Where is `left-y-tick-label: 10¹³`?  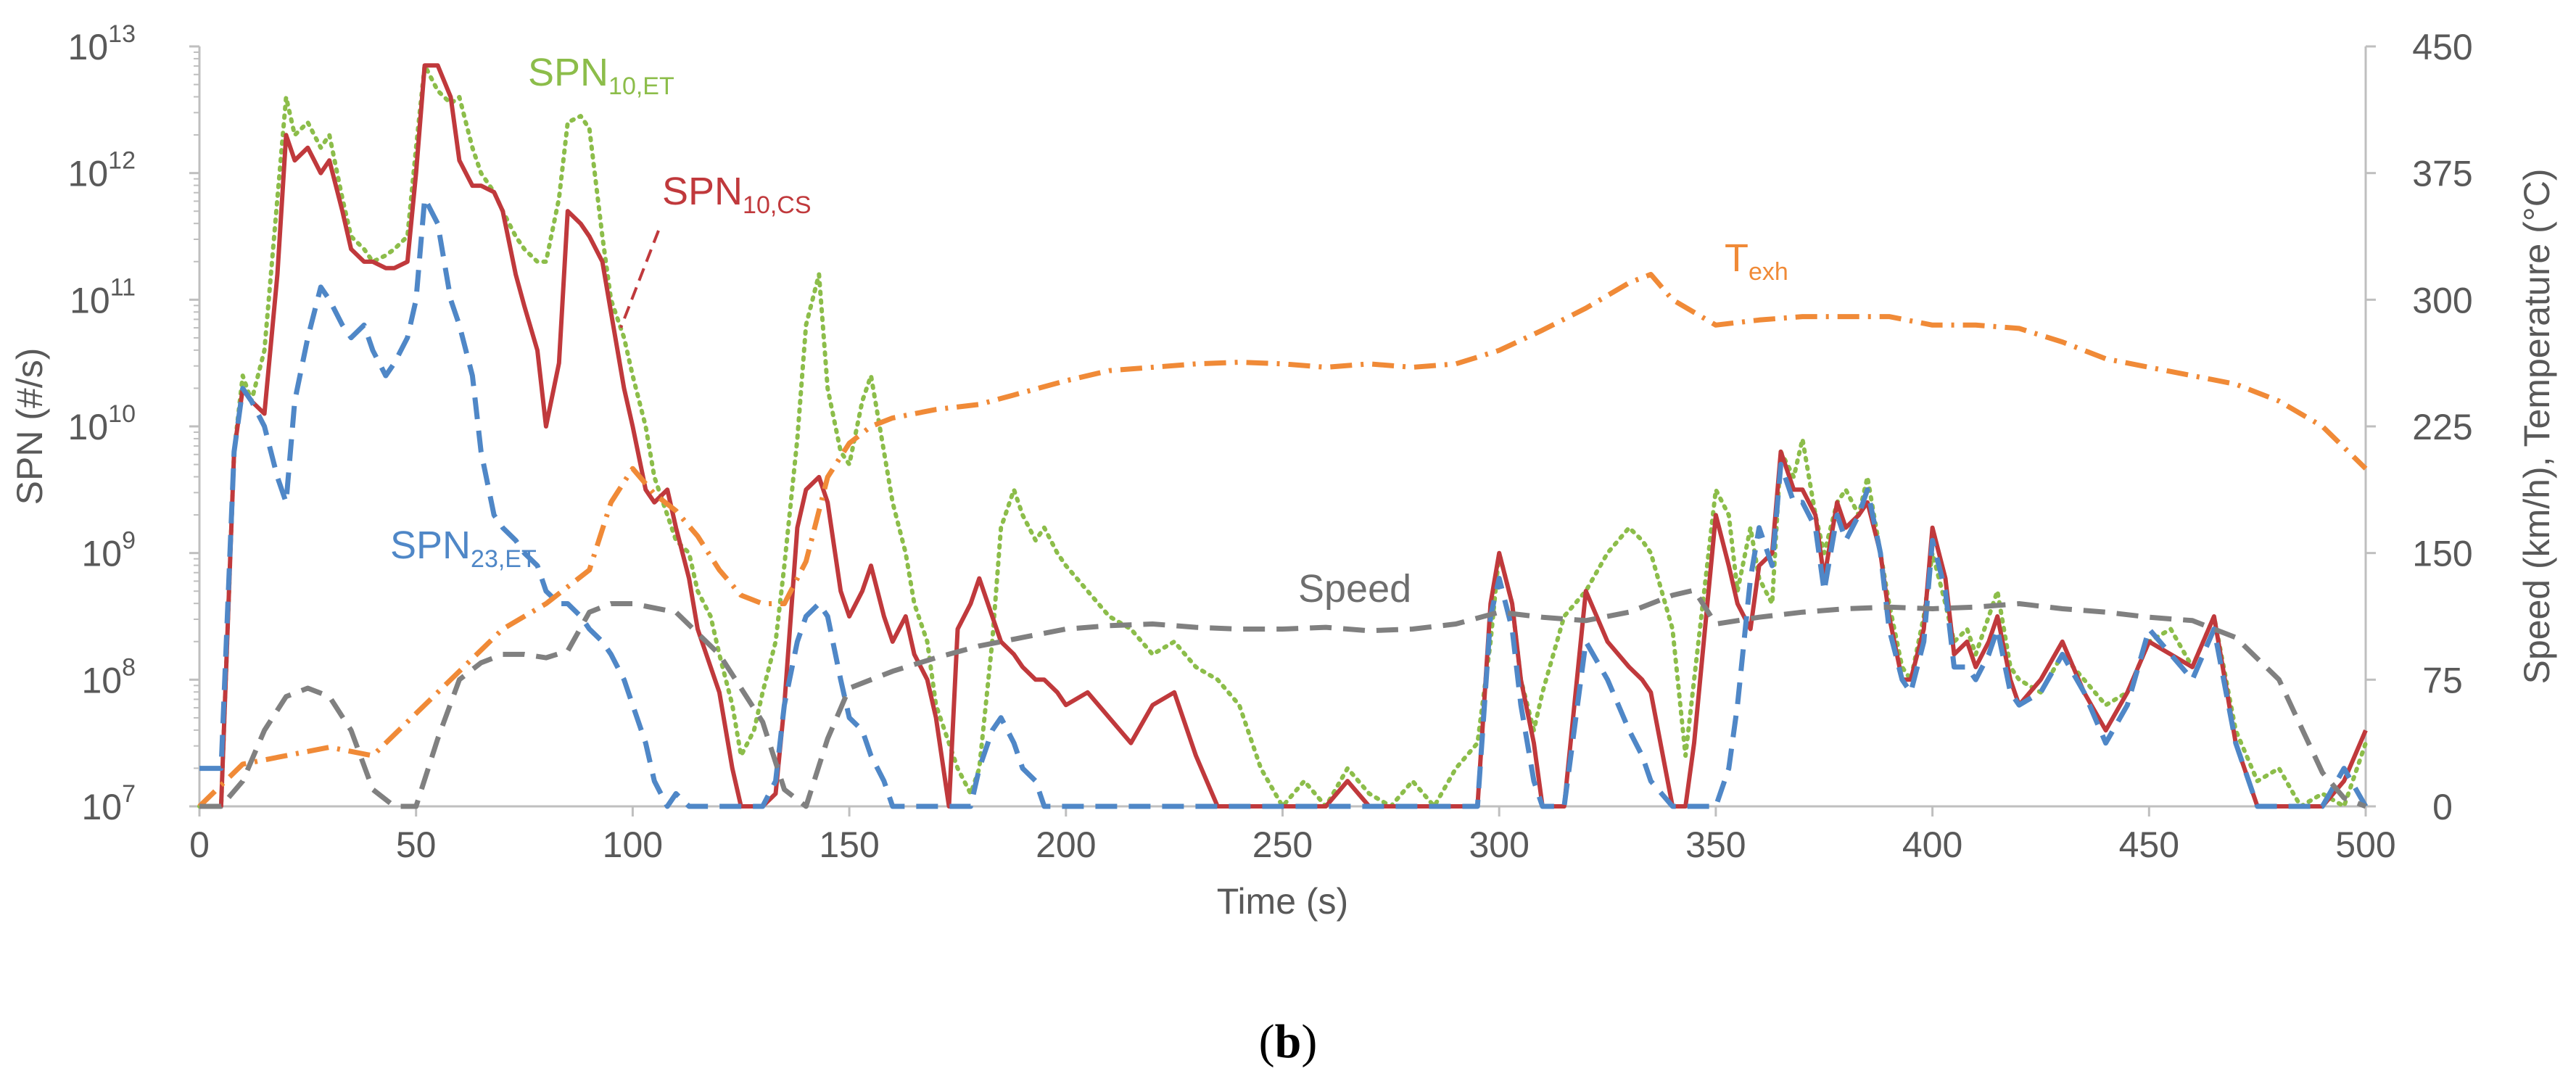 left-y-tick-label: 10¹³ is located at coordinates (102, 43).